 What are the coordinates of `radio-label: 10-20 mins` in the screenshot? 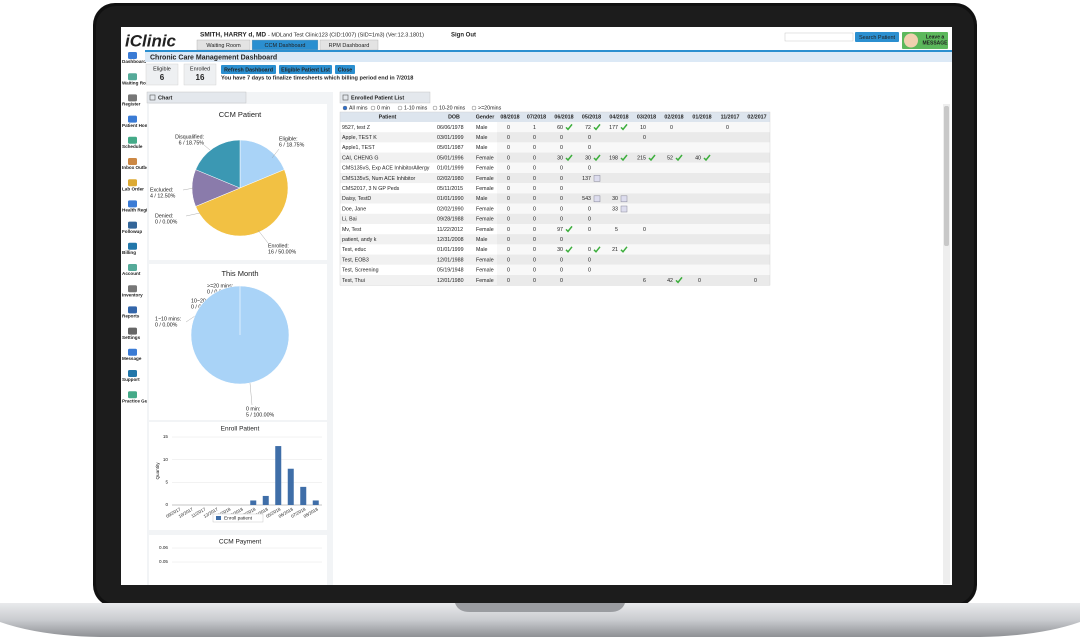 It's located at (452, 109).